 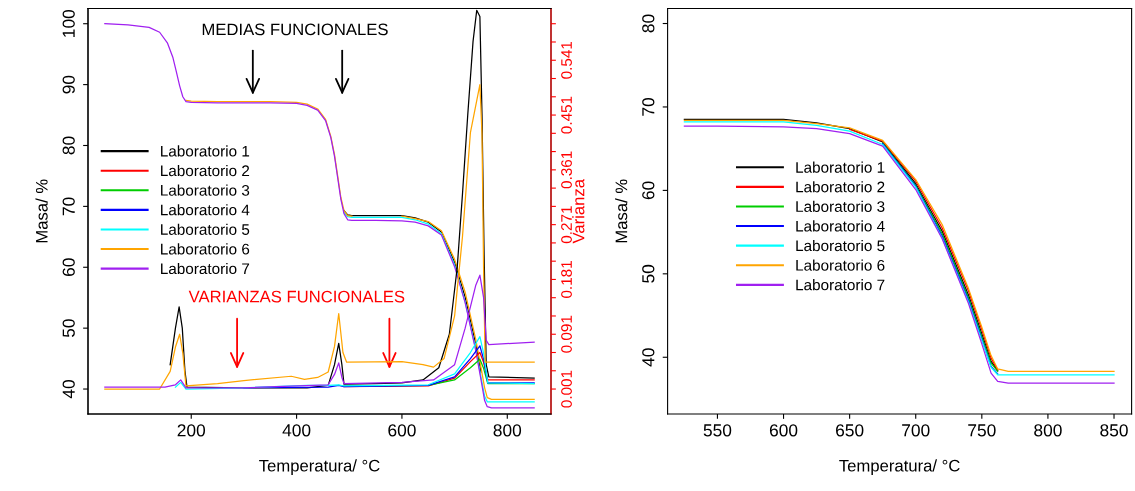 I want to click on y-tick-label: 90, so click(x=68, y=84).